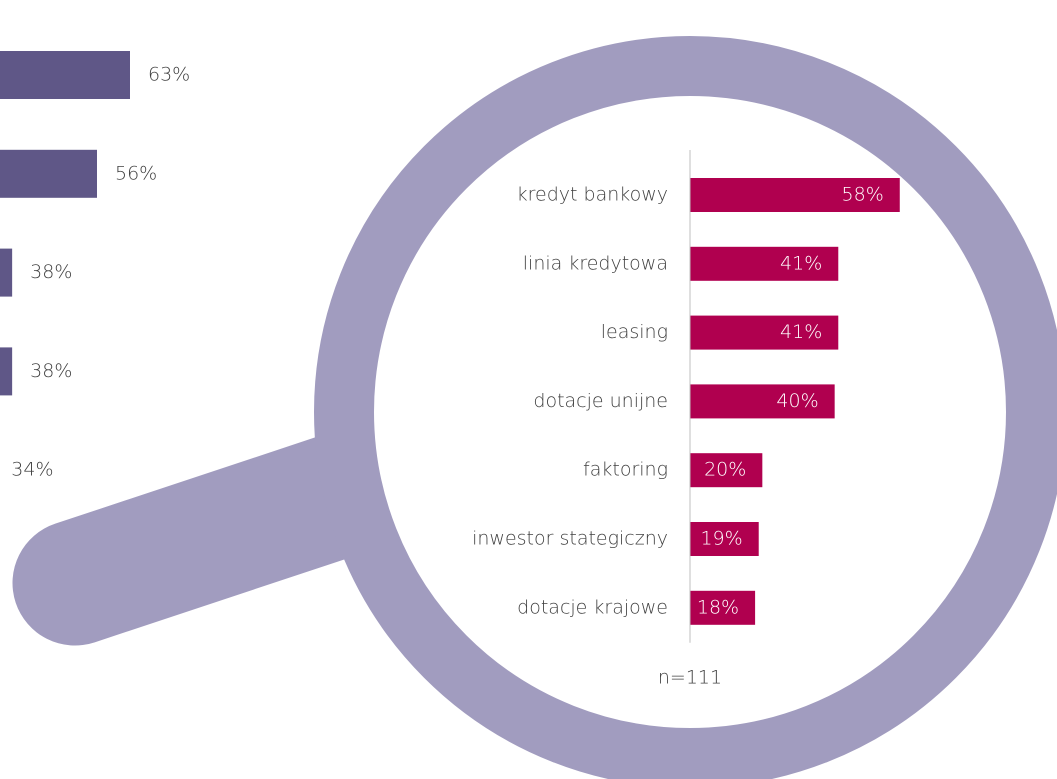  What do you see at coordinates (169, 75) in the screenshot?
I see `value-label: 63%` at bounding box center [169, 75].